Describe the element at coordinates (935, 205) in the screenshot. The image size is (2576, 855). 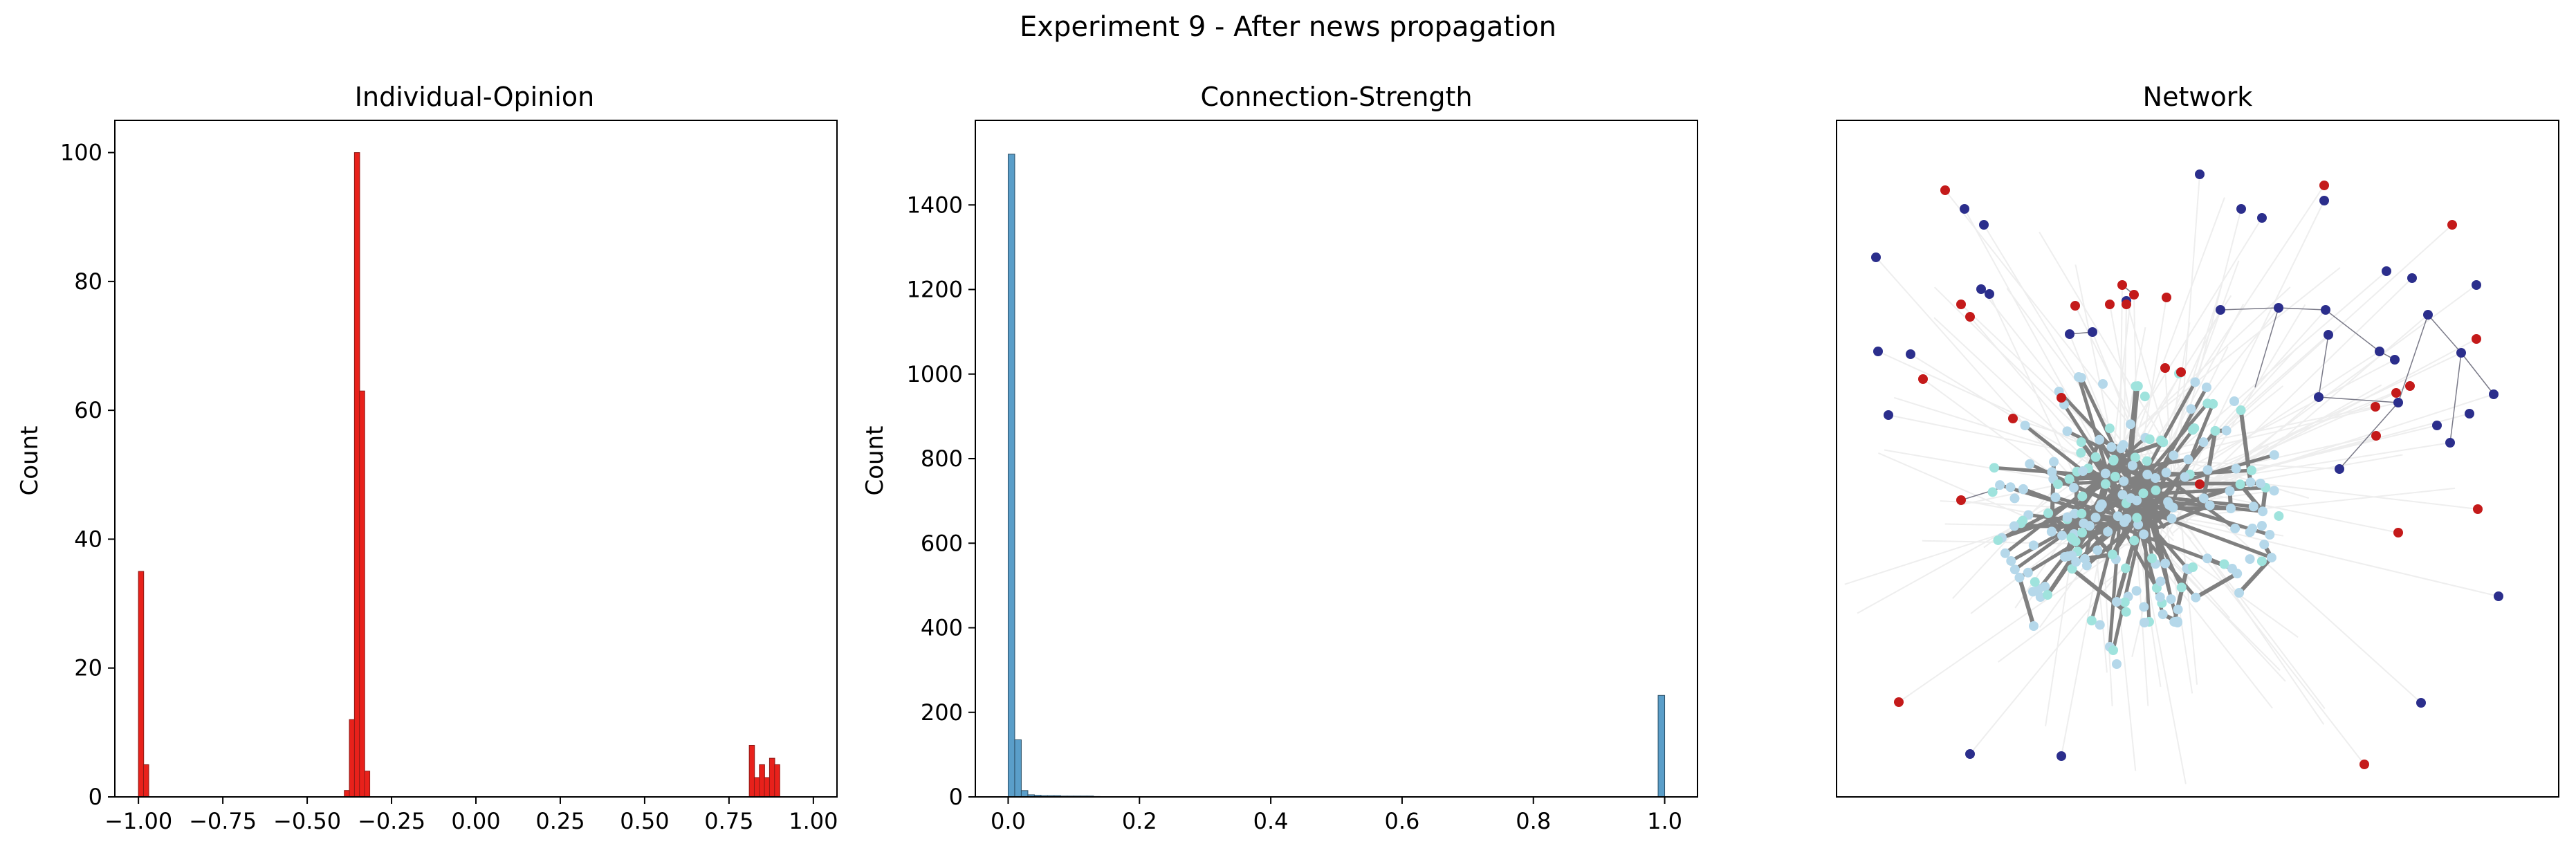
I see `strength-ytick-label-7: 1400` at that location.